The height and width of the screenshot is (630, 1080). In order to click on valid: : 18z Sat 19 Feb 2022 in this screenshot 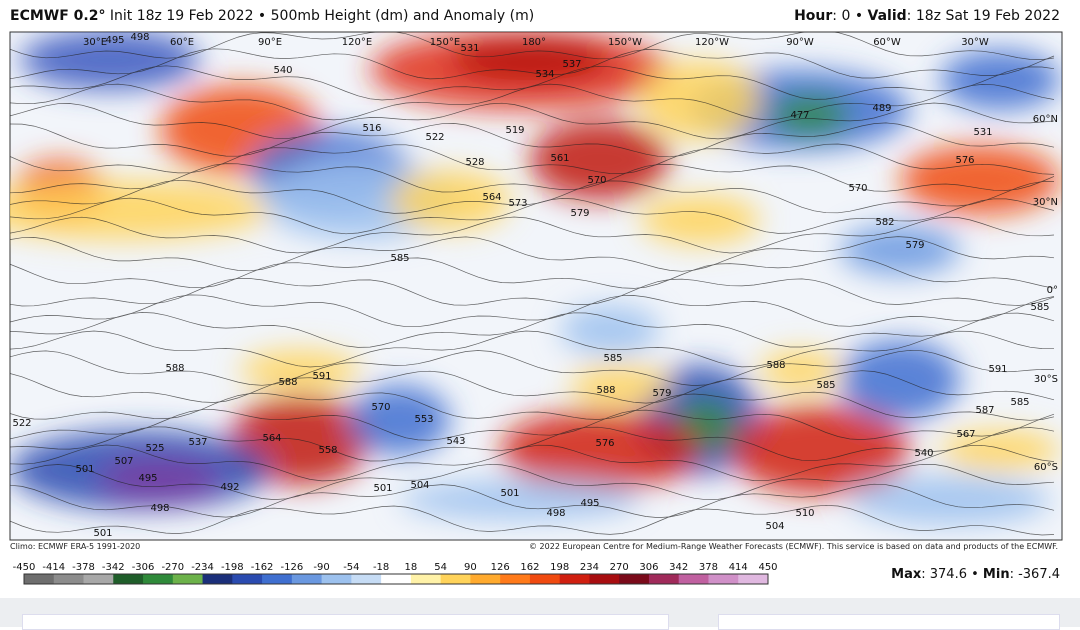, I will do `click(983, 16)`.